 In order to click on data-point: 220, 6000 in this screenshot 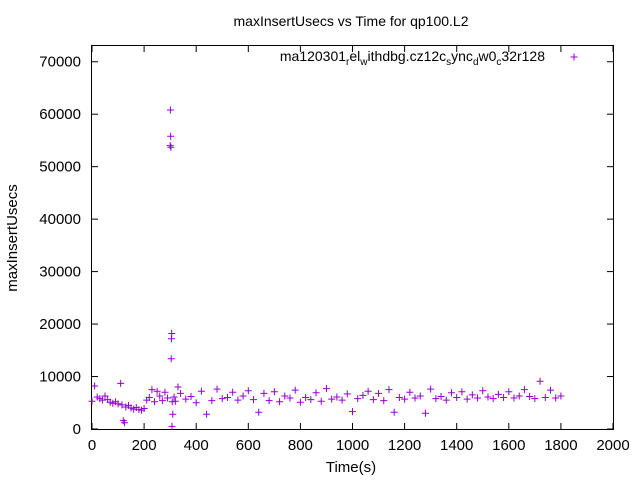, I will do `click(149, 398)`.